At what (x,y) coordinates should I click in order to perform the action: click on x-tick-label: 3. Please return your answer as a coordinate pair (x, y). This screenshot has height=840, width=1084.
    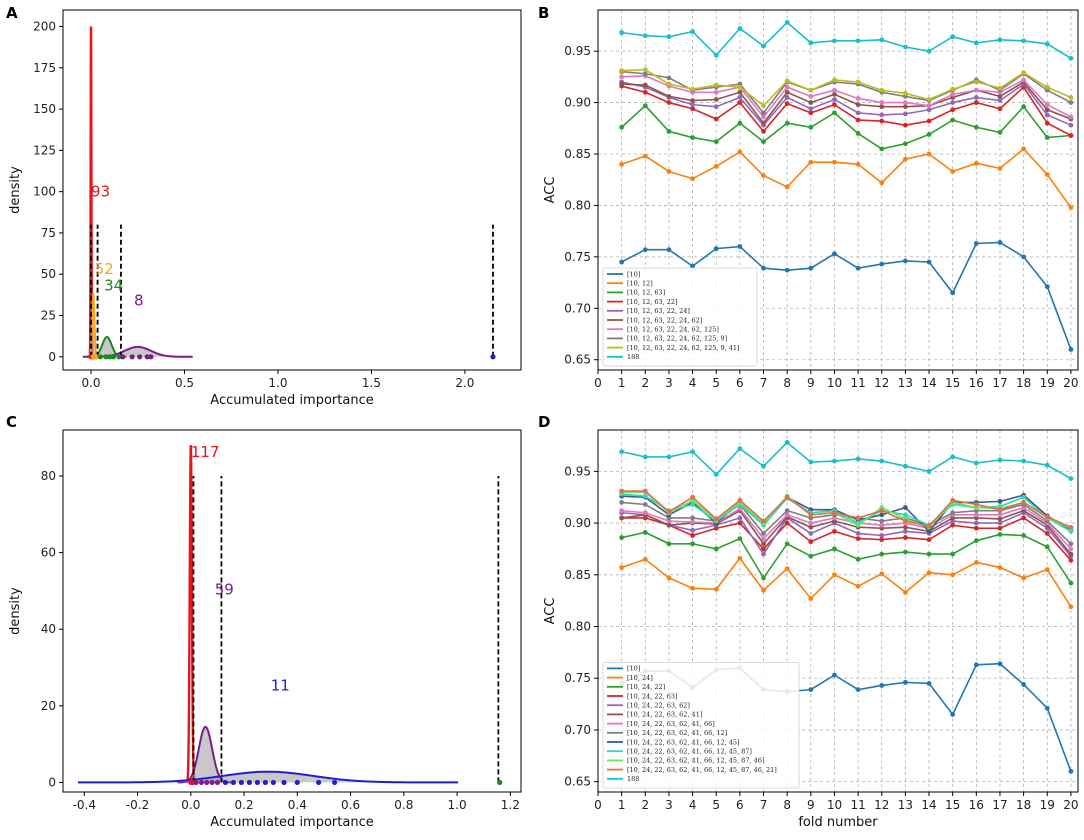
    Looking at the image, I should click on (669, 383).